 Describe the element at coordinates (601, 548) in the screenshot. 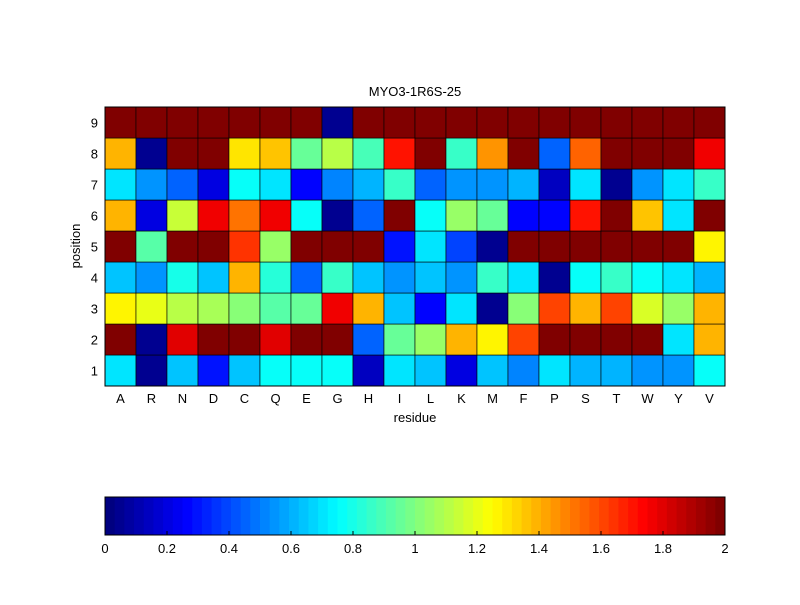

I see `colorbar-tick-label: 1.6` at that location.